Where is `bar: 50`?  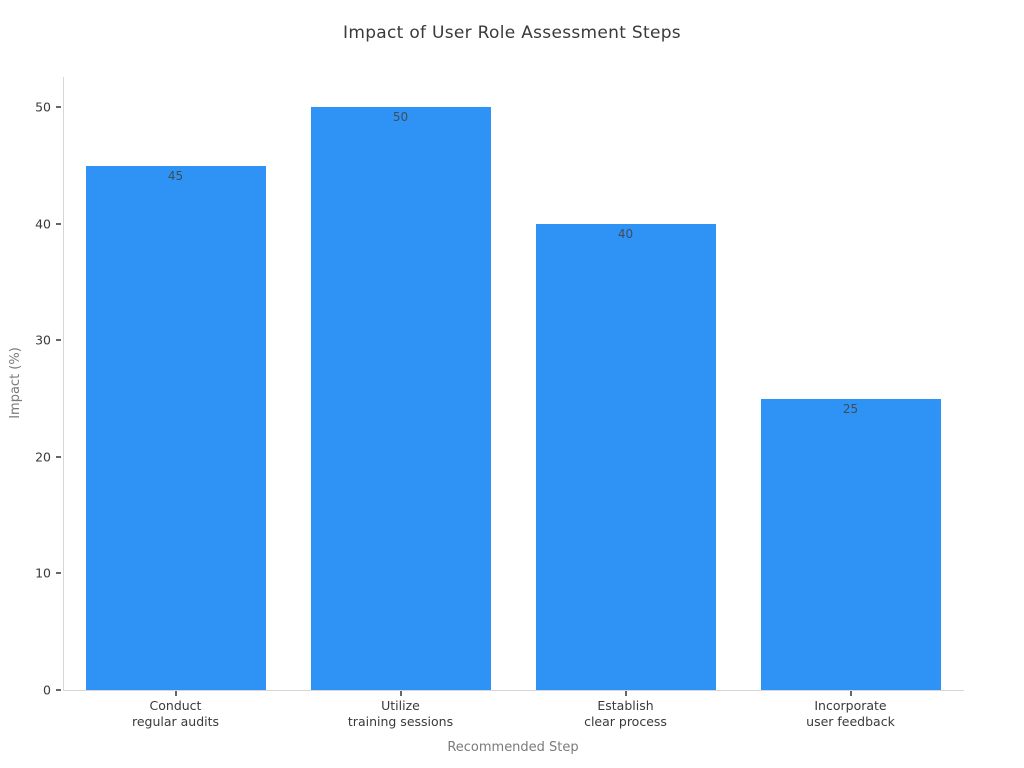
bar: 50 is located at coordinates (400, 398).